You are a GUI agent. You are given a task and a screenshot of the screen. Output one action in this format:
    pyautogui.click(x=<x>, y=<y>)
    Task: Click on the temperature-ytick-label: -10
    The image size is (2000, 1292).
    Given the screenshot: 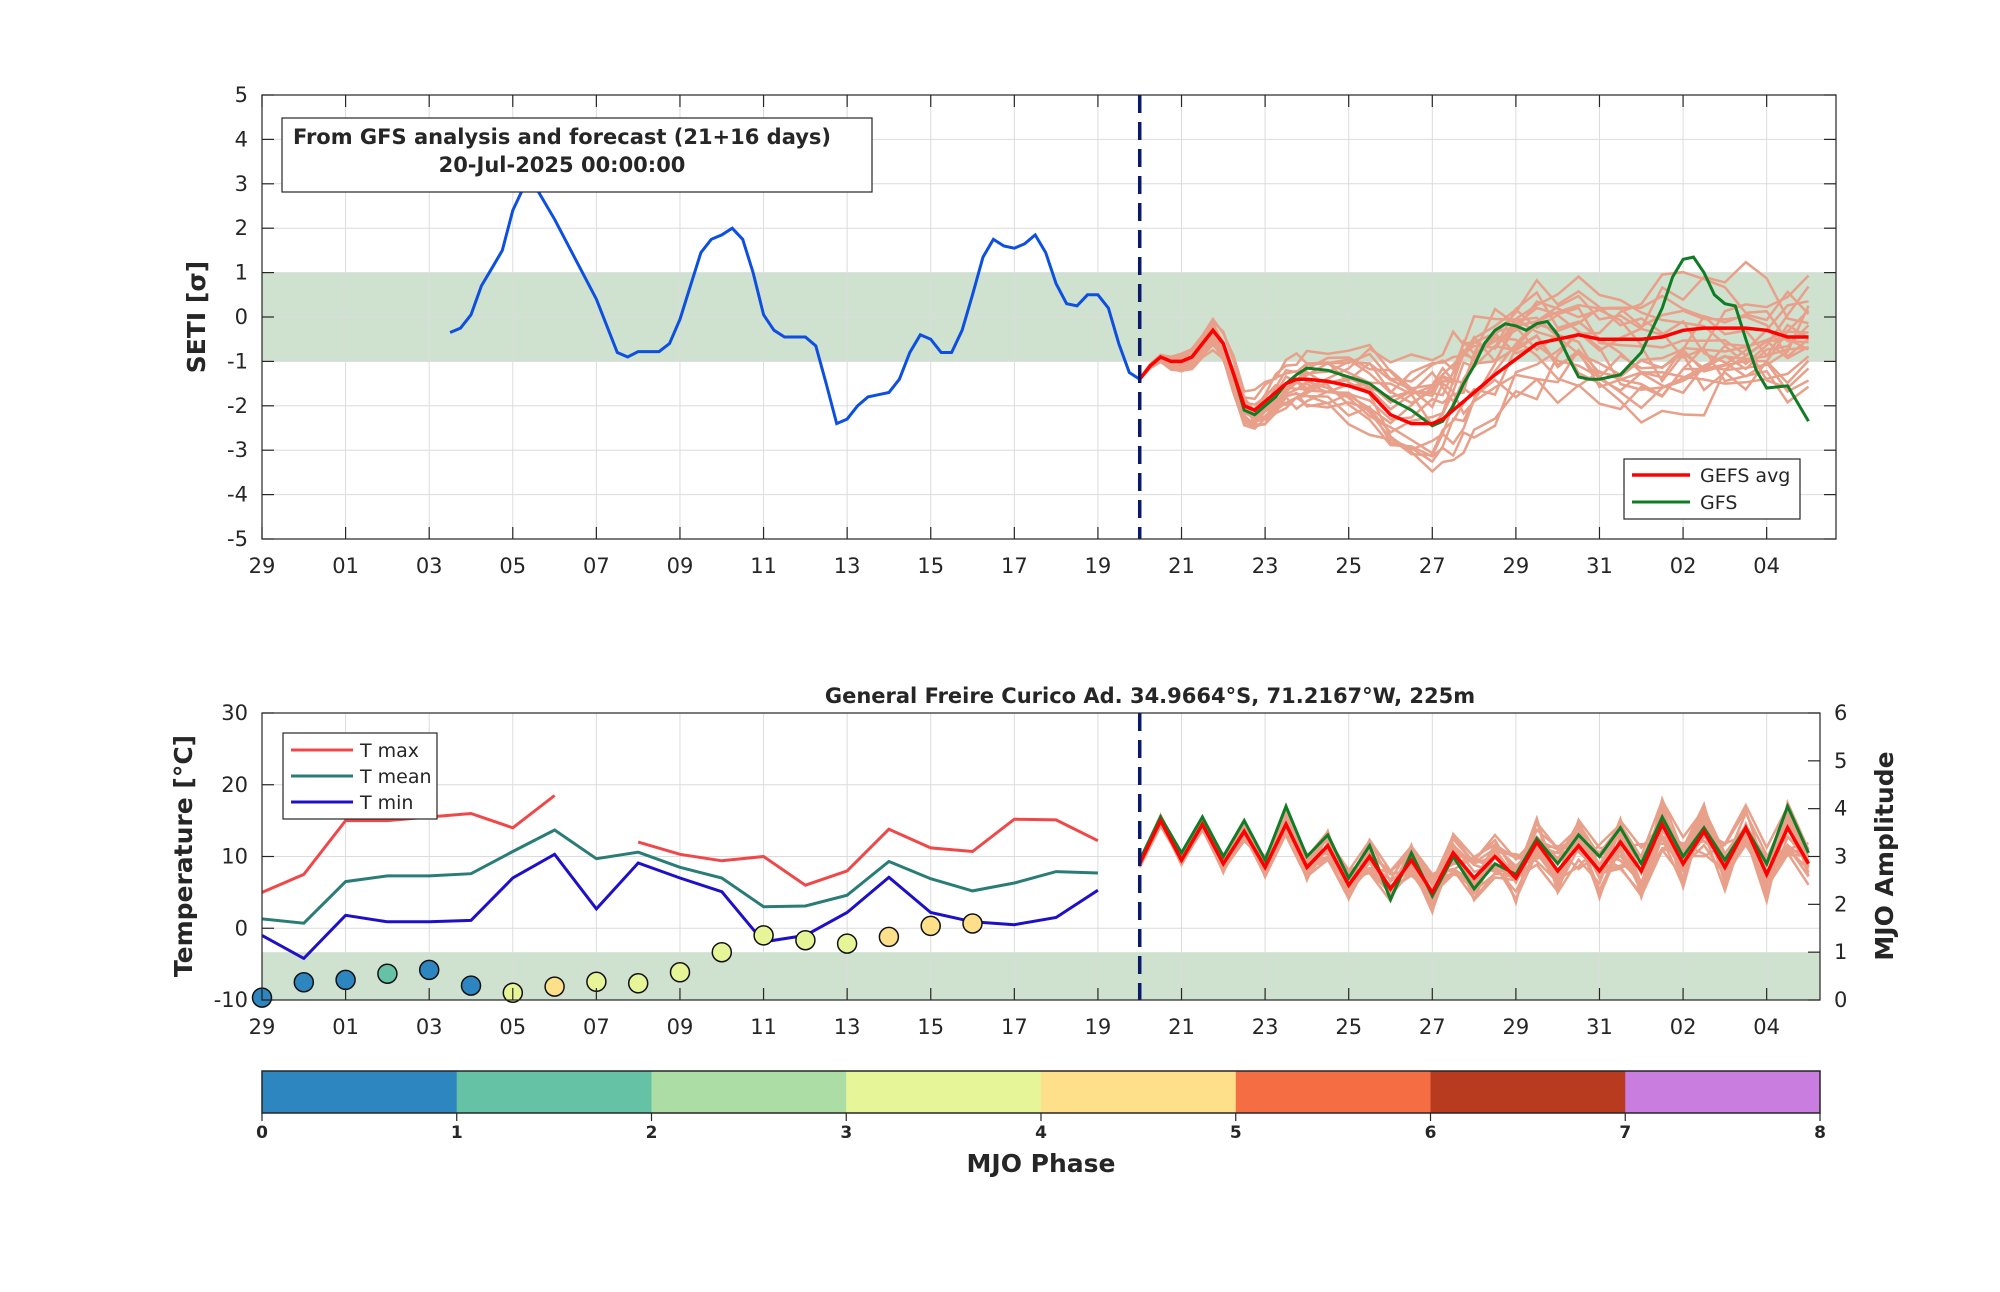 What is the action you would take?
    pyautogui.click(x=231, y=1000)
    